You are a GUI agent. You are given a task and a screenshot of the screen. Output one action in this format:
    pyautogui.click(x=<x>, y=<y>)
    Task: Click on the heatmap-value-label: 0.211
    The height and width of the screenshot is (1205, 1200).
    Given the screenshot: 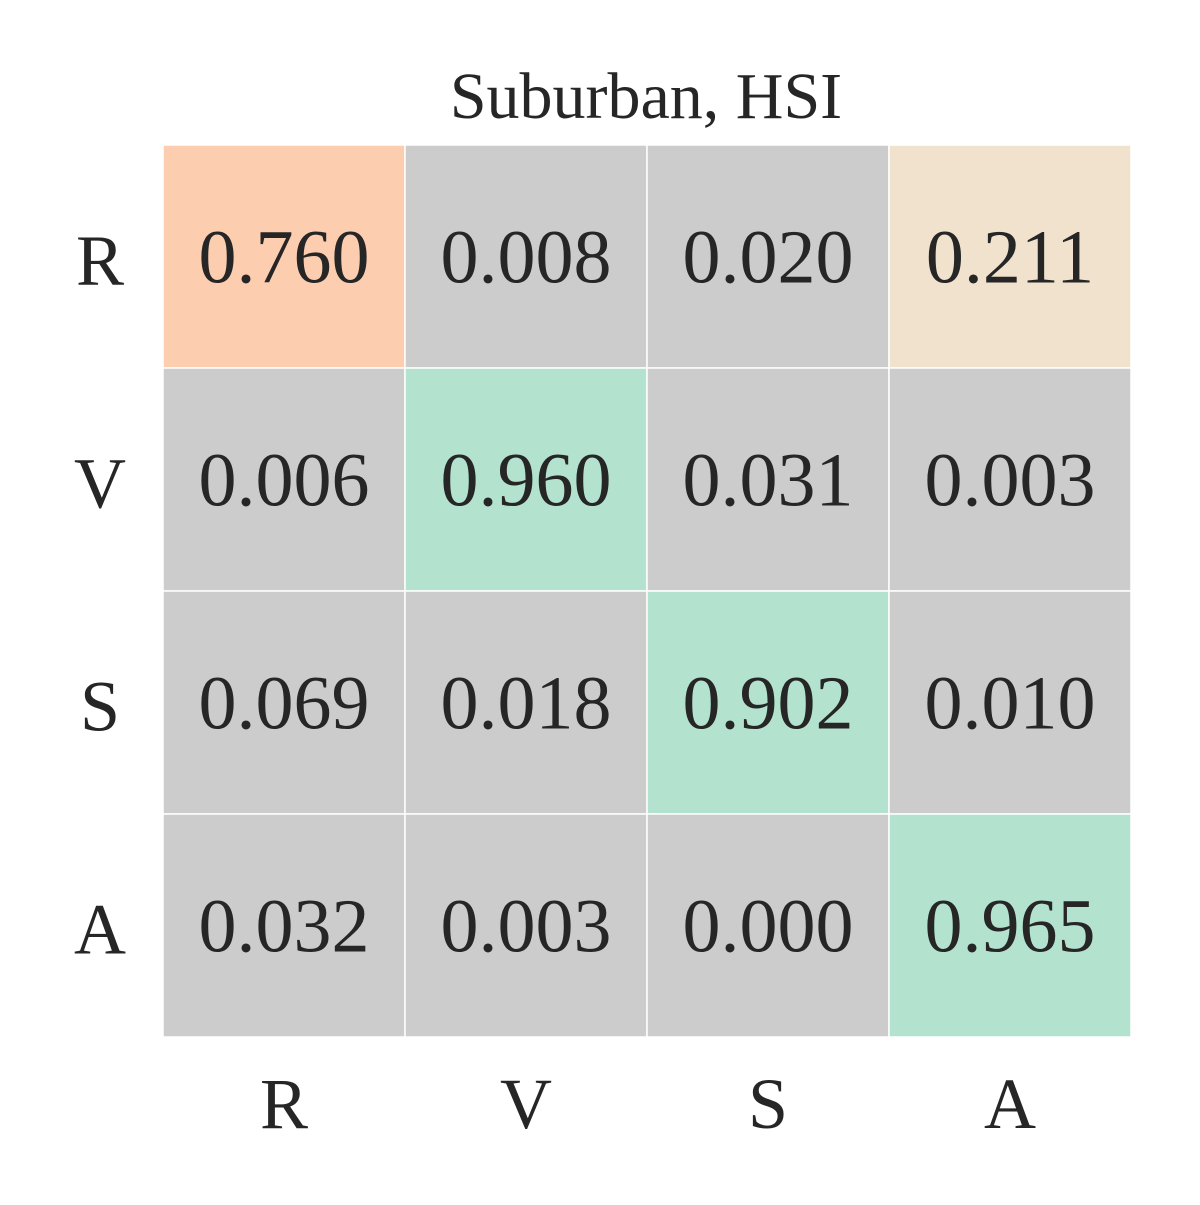 What is the action you would take?
    pyautogui.click(x=1010, y=258)
    